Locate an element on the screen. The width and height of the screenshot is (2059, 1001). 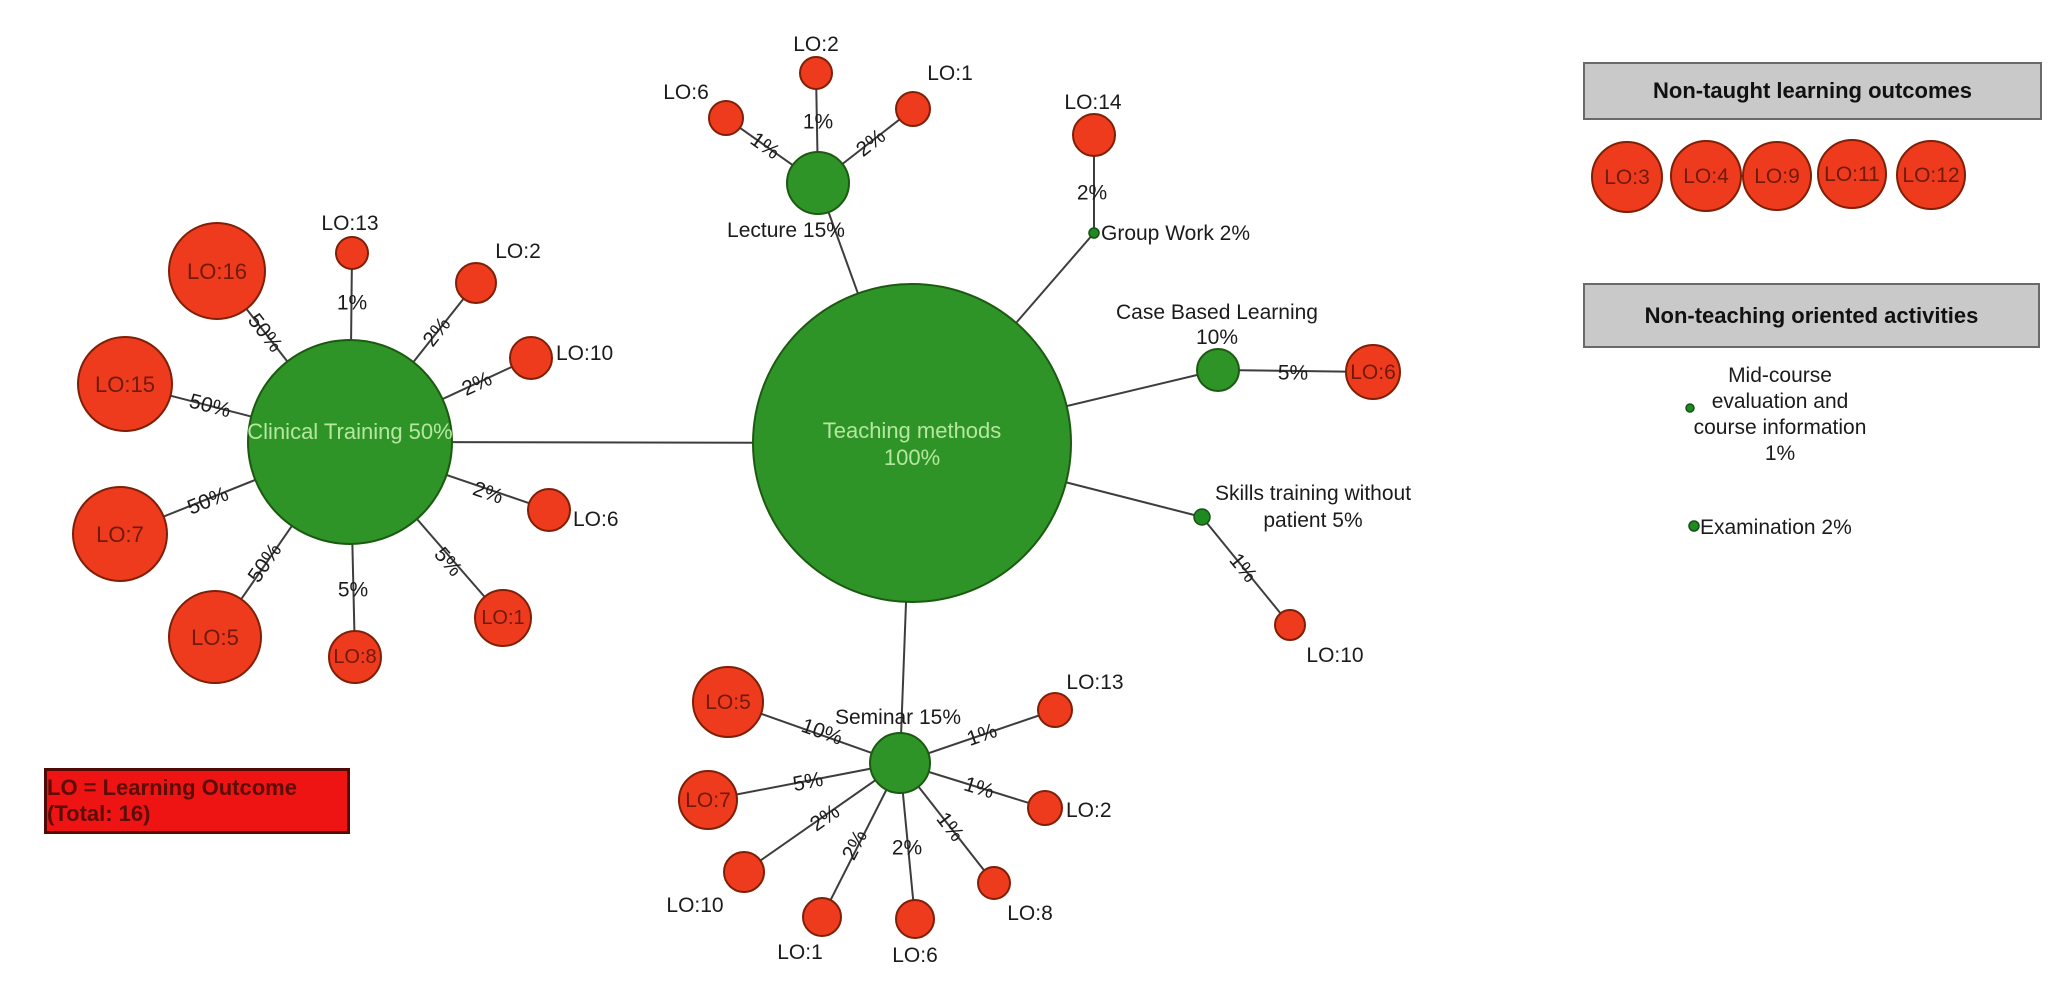
node-label-nt-lo4: LO:4 is located at coordinates (1706, 176).